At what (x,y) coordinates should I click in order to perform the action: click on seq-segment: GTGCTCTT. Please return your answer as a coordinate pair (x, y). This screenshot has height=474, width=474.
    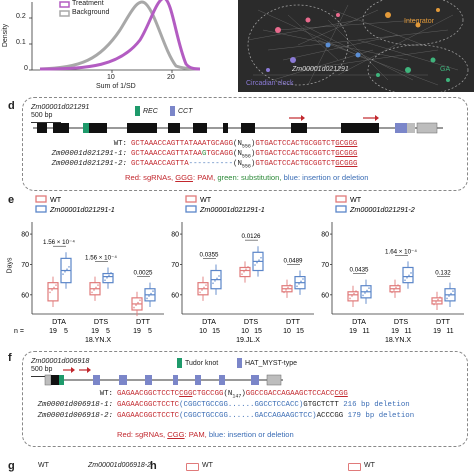
    Looking at the image, I should click on (321, 405).